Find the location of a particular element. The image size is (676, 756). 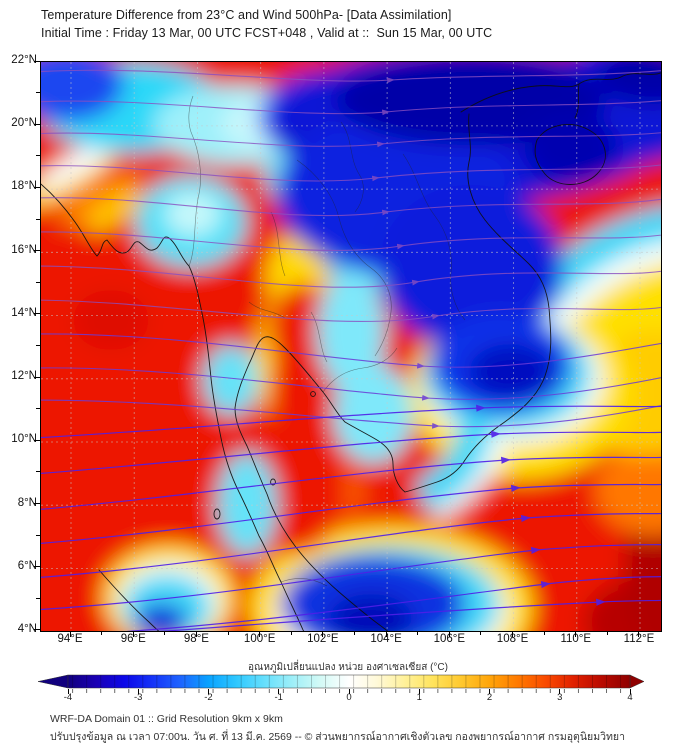

colorbar-left-arrow is located at coordinates (53, 681).